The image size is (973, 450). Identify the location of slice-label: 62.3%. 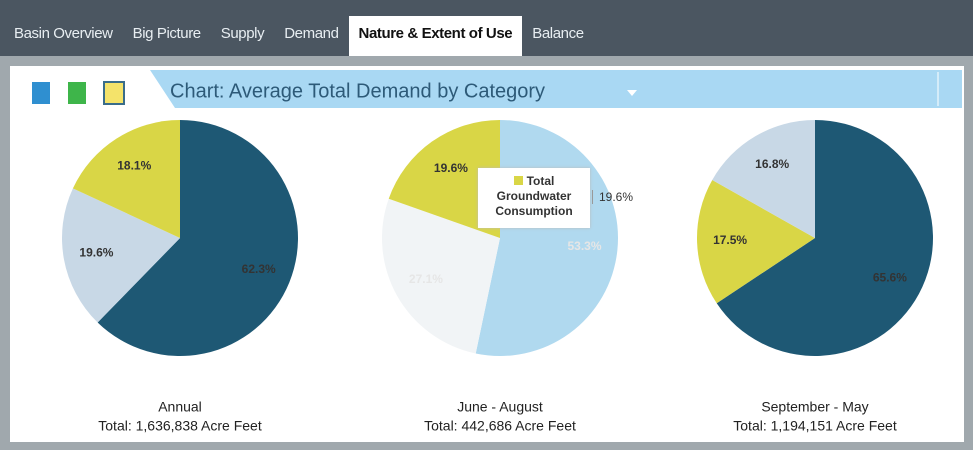
(259, 269).